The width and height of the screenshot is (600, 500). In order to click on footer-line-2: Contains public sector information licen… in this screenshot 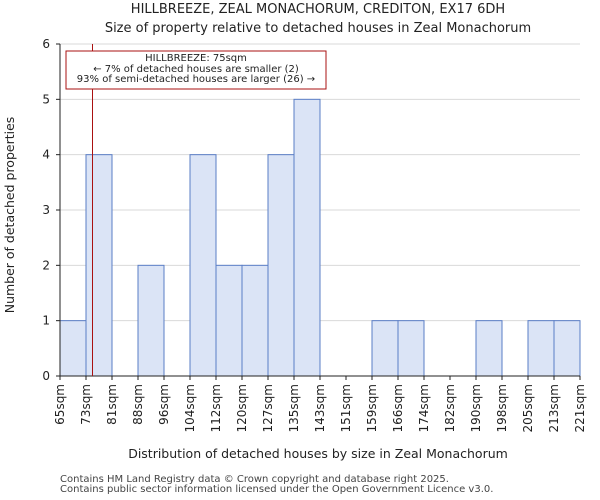, I will do `click(277, 489)`.